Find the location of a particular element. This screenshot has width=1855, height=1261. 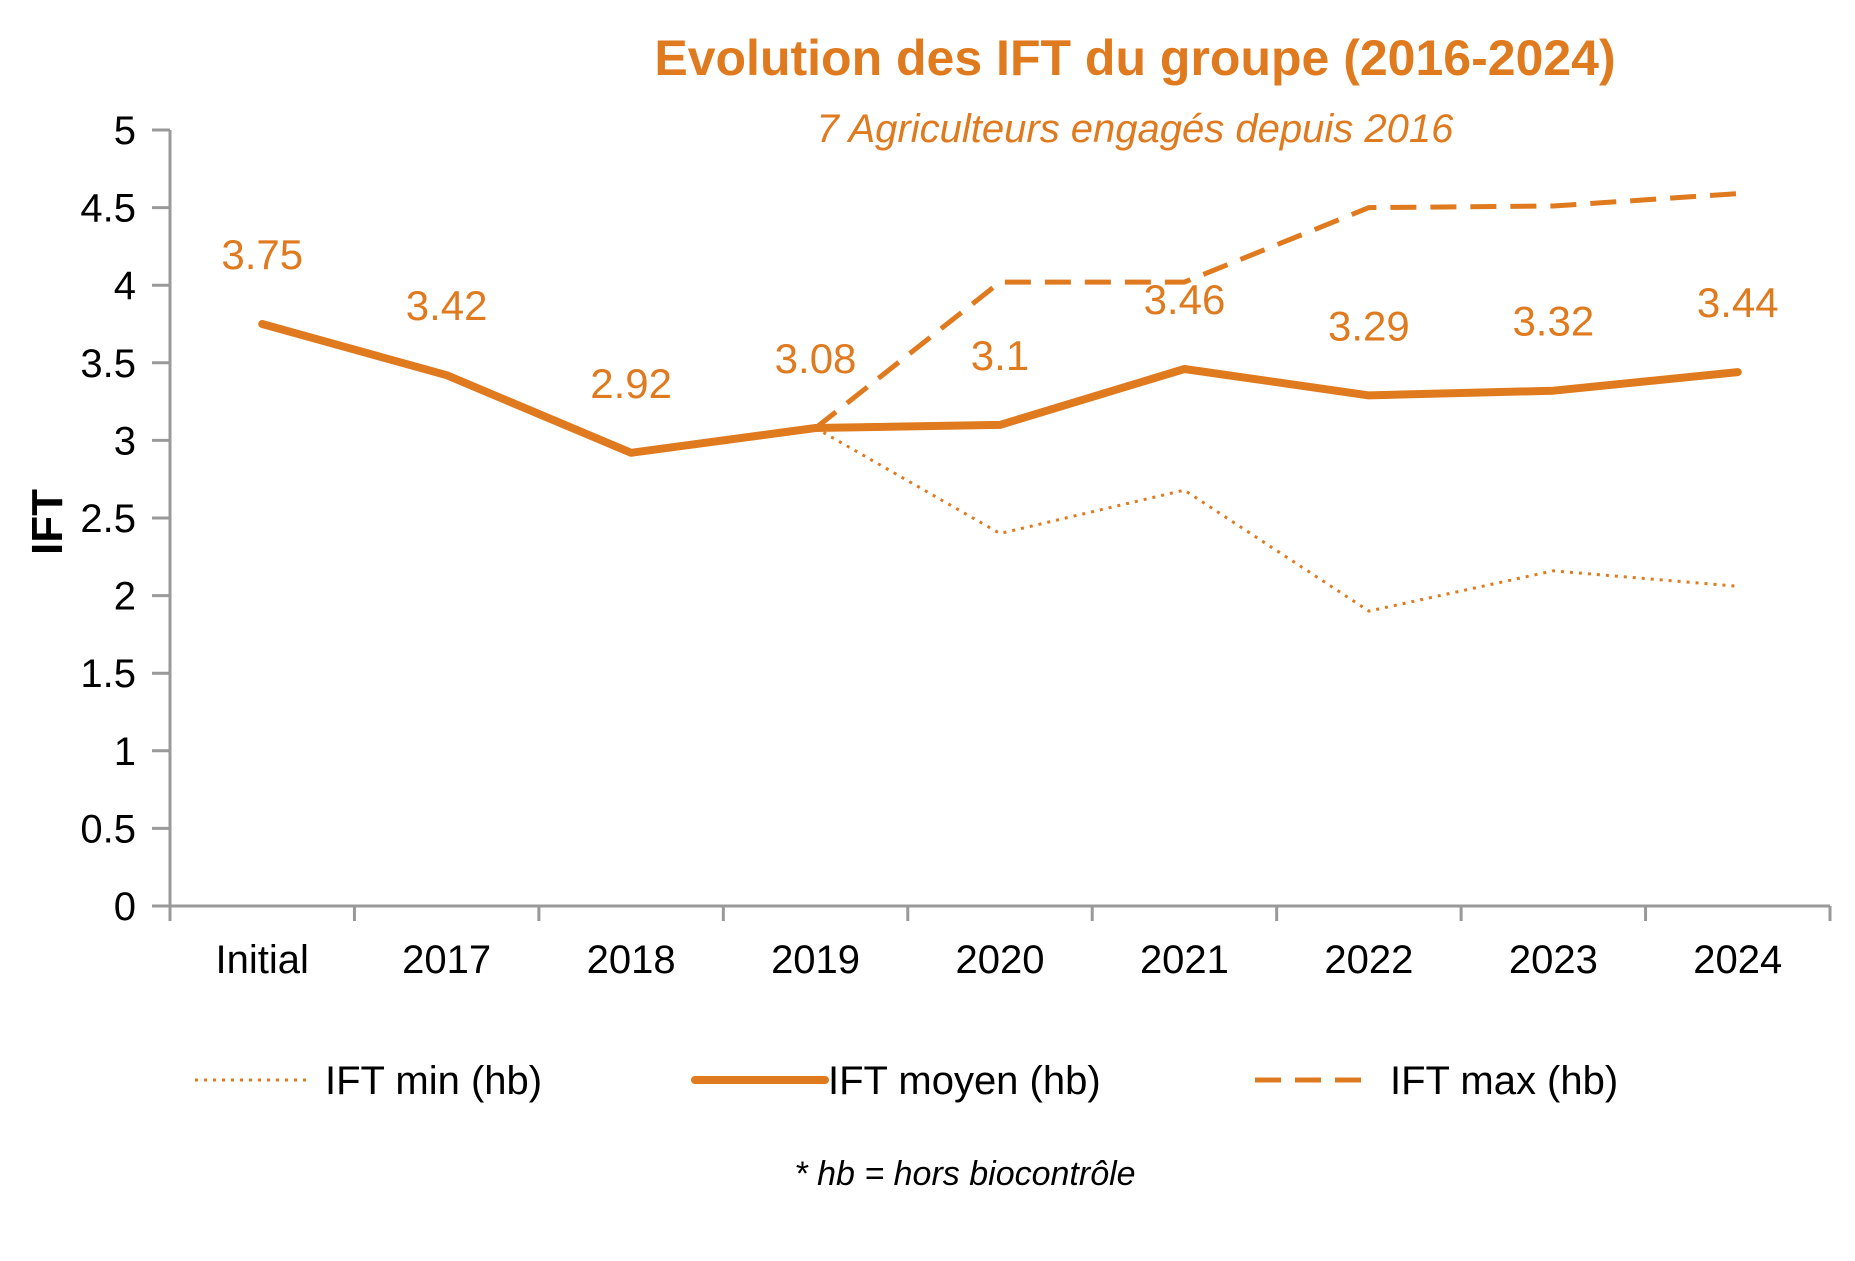

y-tick-label: 1.5 is located at coordinates (108, 674).